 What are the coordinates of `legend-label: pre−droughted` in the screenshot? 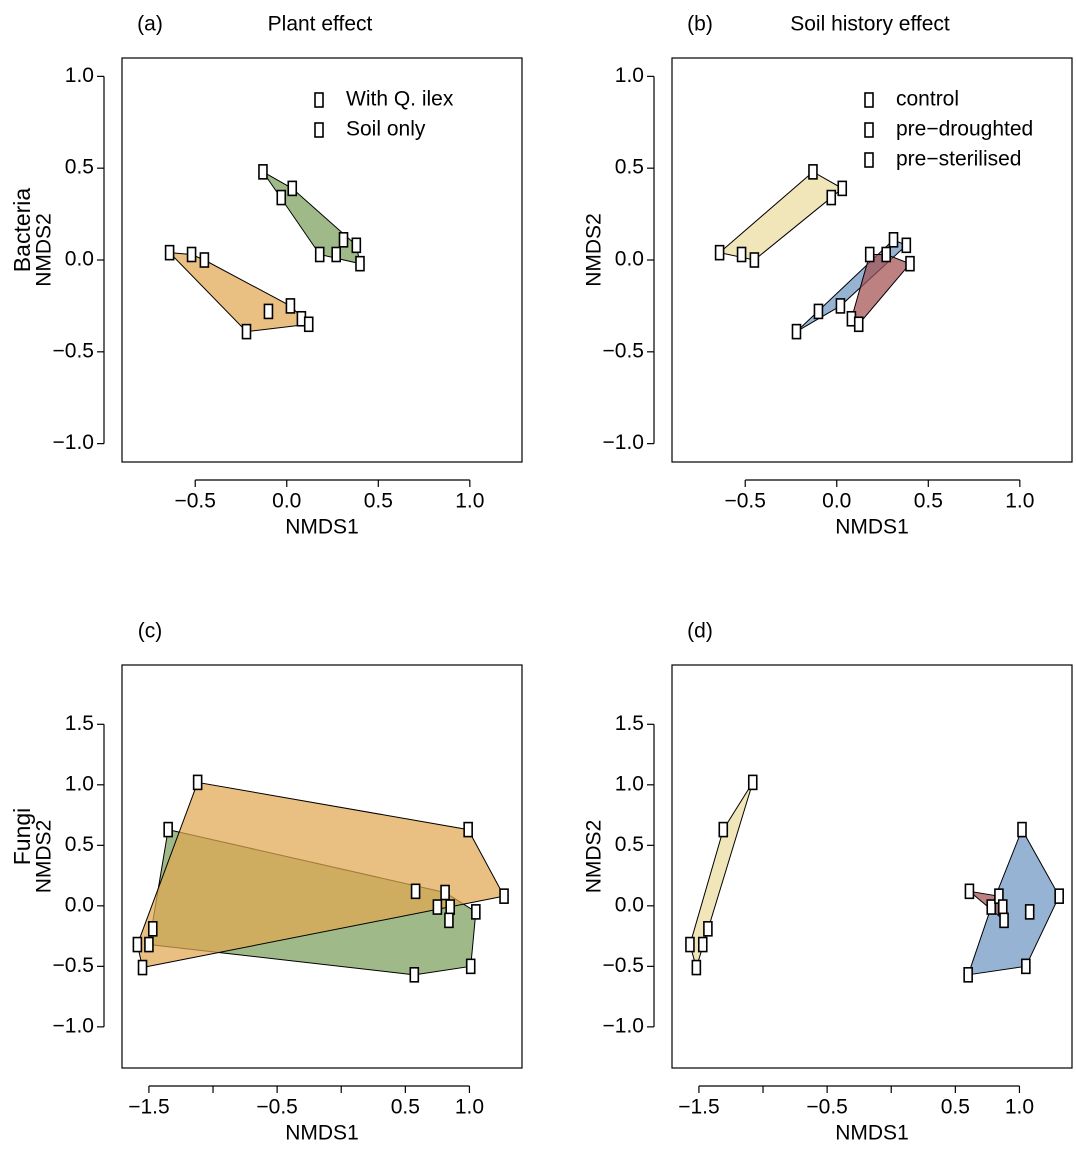 It's located at (964, 129).